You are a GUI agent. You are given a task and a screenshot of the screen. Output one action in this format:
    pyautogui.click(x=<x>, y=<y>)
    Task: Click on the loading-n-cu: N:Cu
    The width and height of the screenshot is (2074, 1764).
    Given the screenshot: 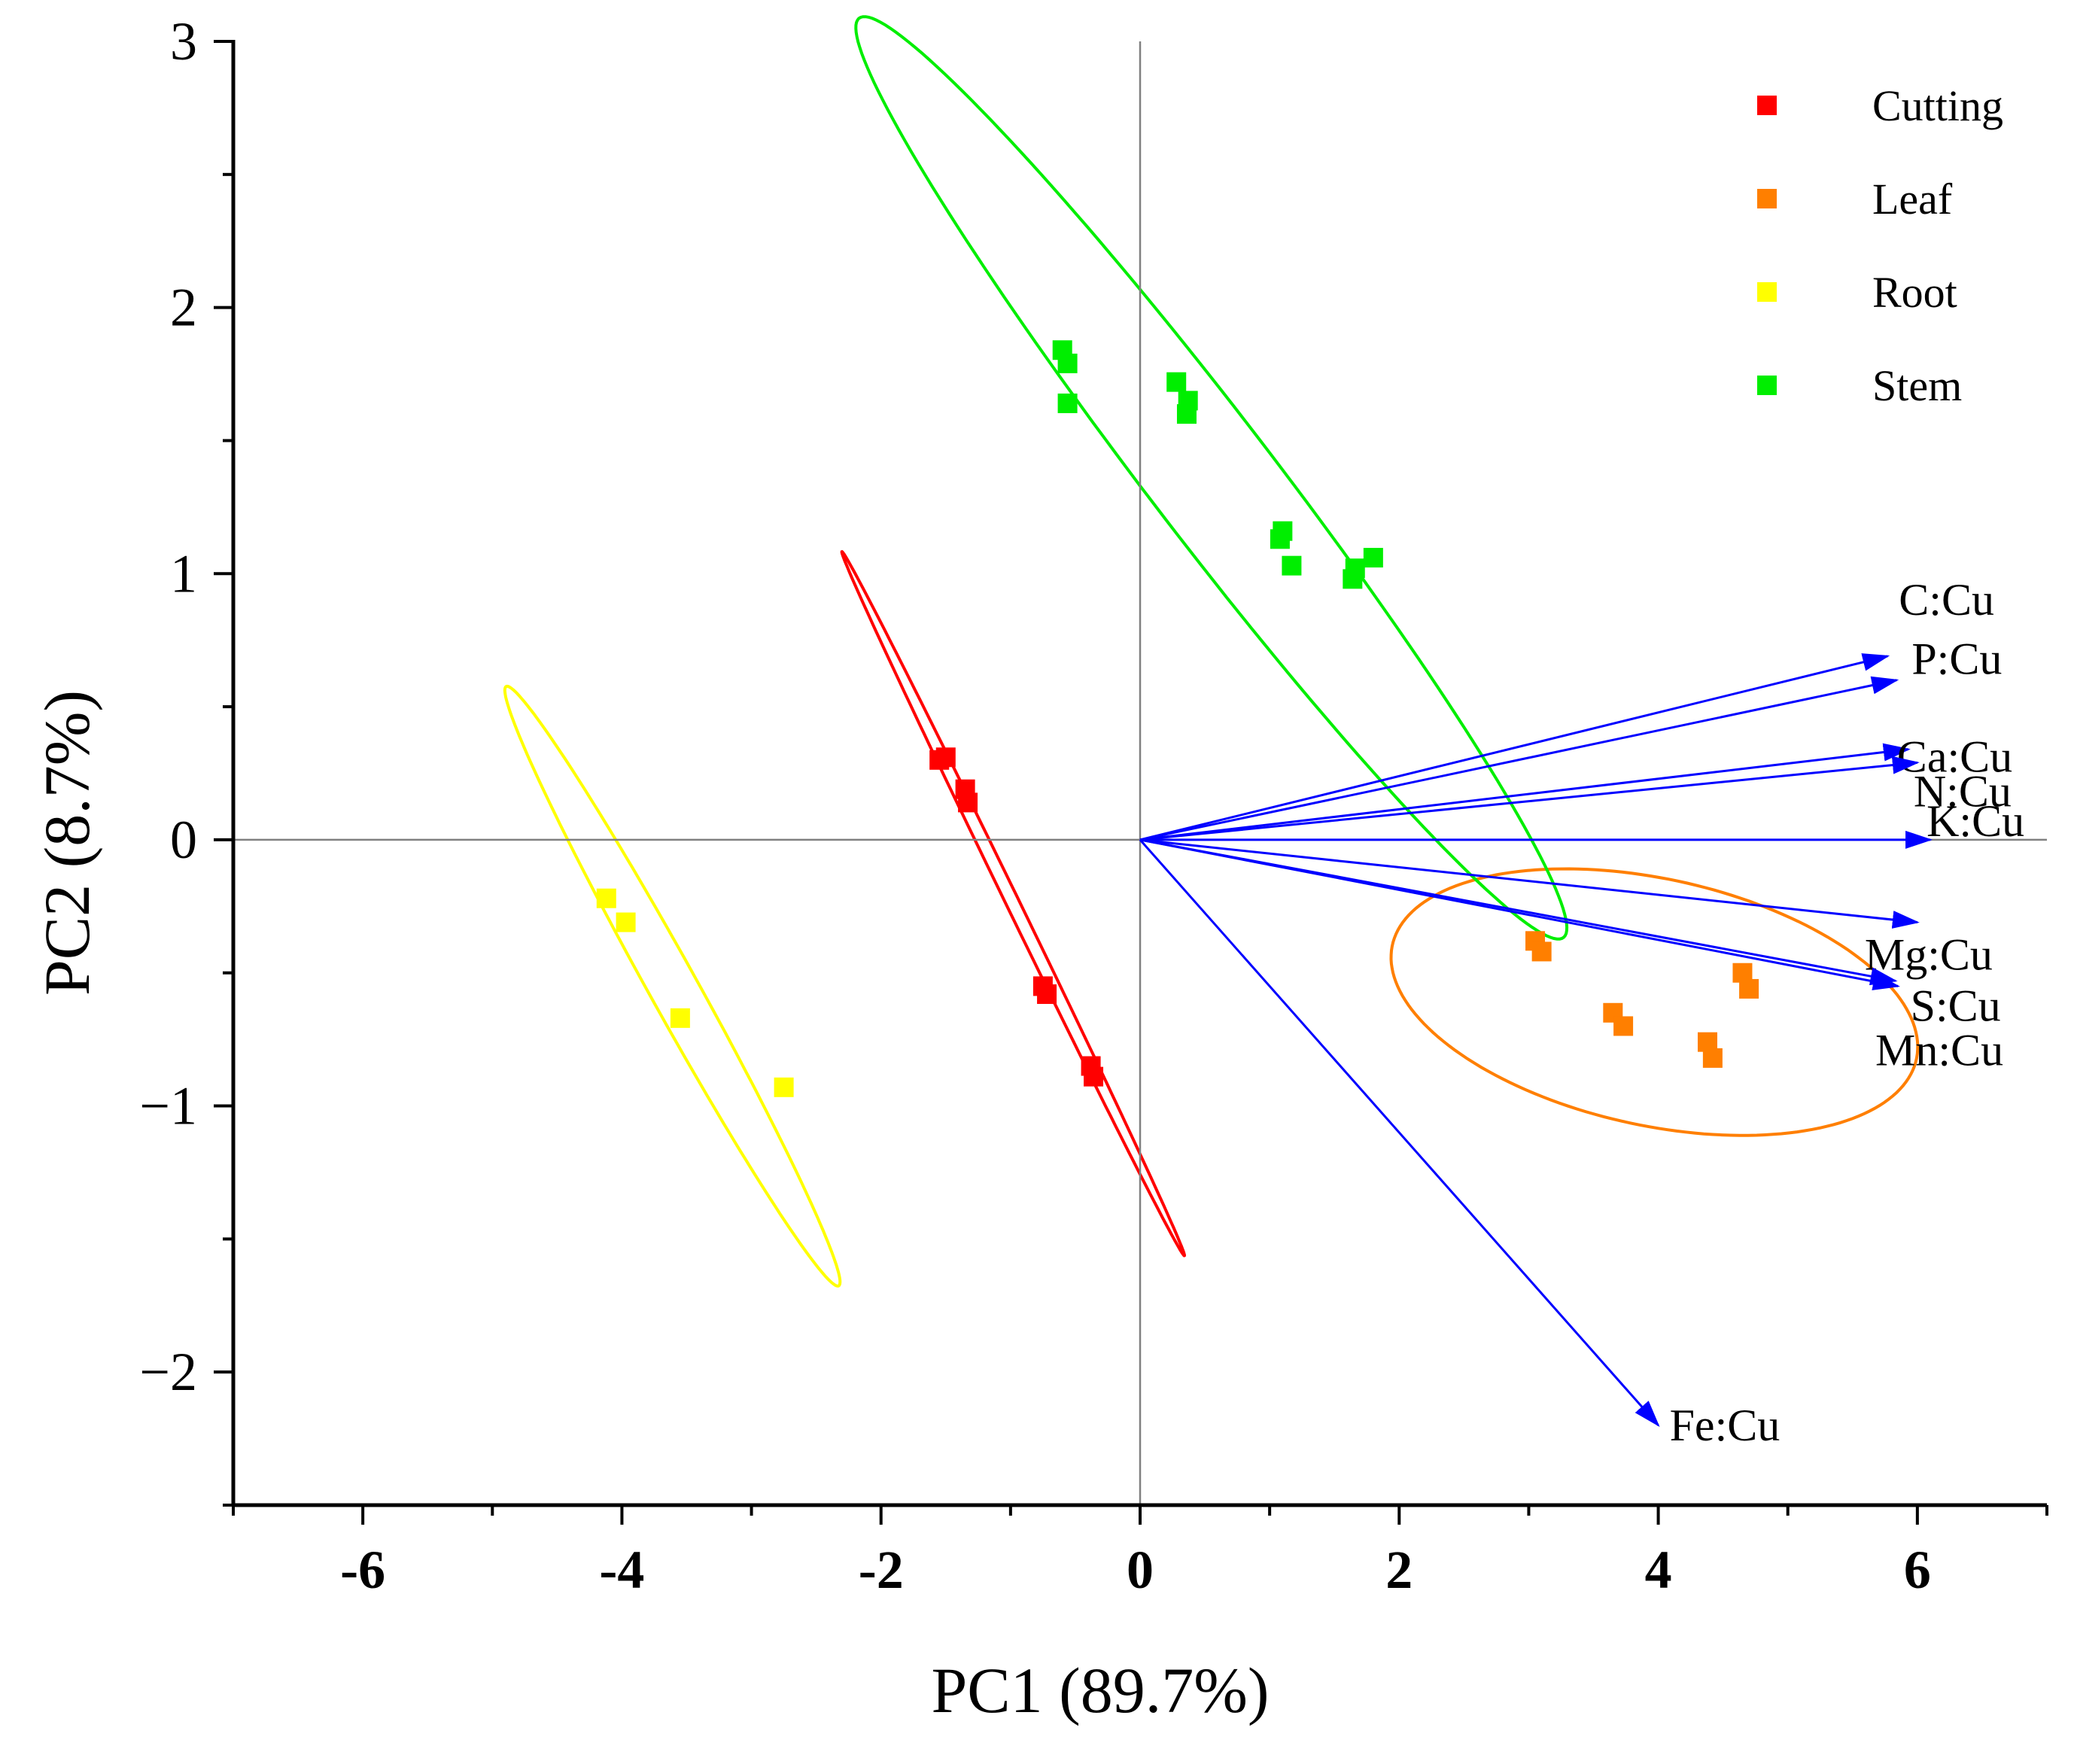 What is the action you would take?
    pyautogui.click(x=1575, y=798)
    